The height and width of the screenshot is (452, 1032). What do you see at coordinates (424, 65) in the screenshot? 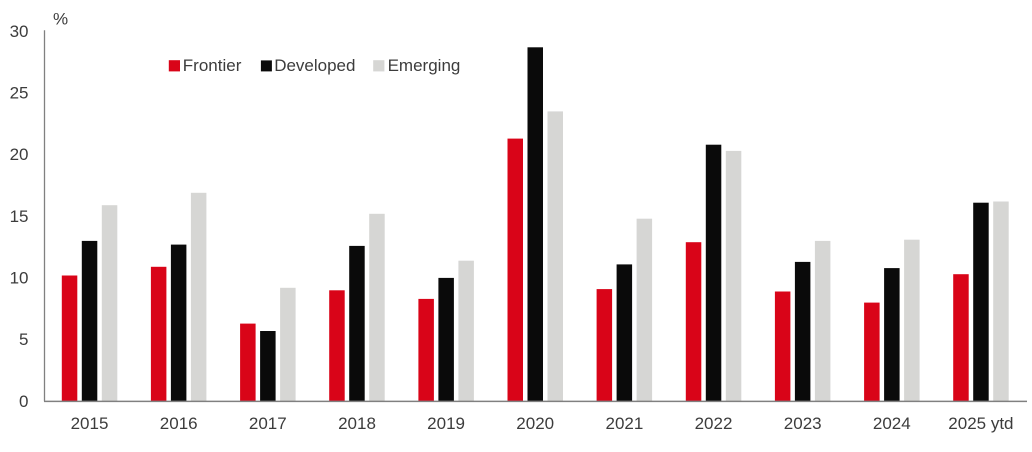
I see `svg-text: Emerging` at bounding box center [424, 65].